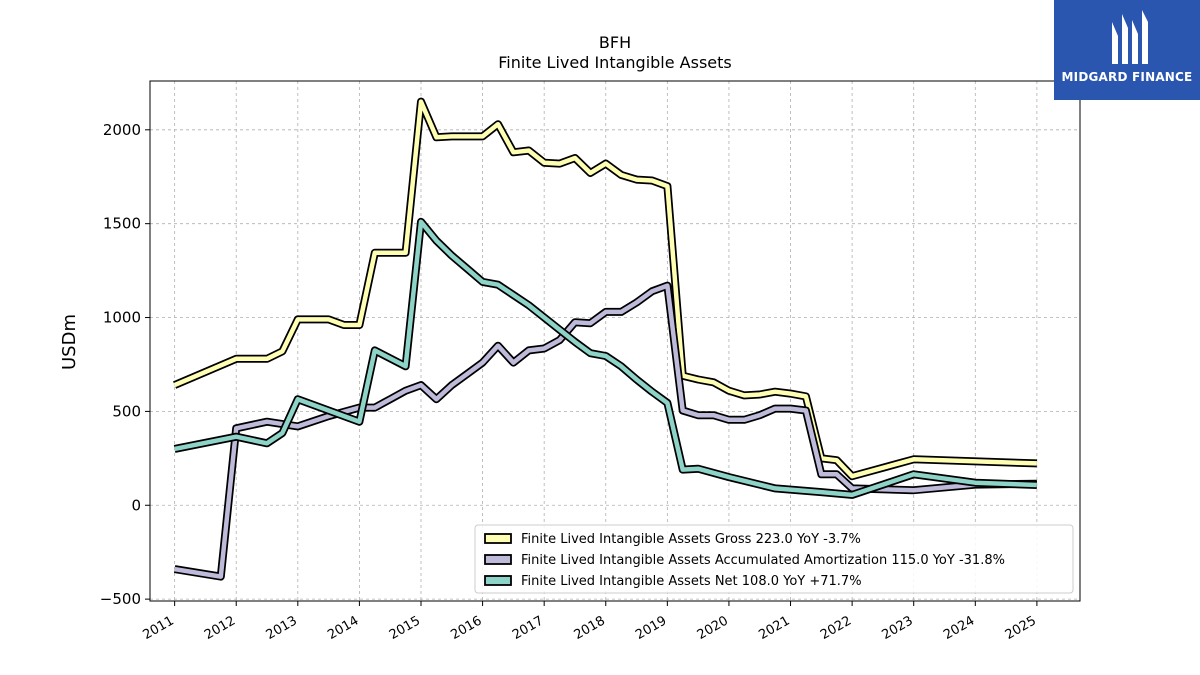 This screenshot has width=1200, height=675. I want to click on chart-subtitle: Finite Lived Intangible Assets, so click(614, 62).